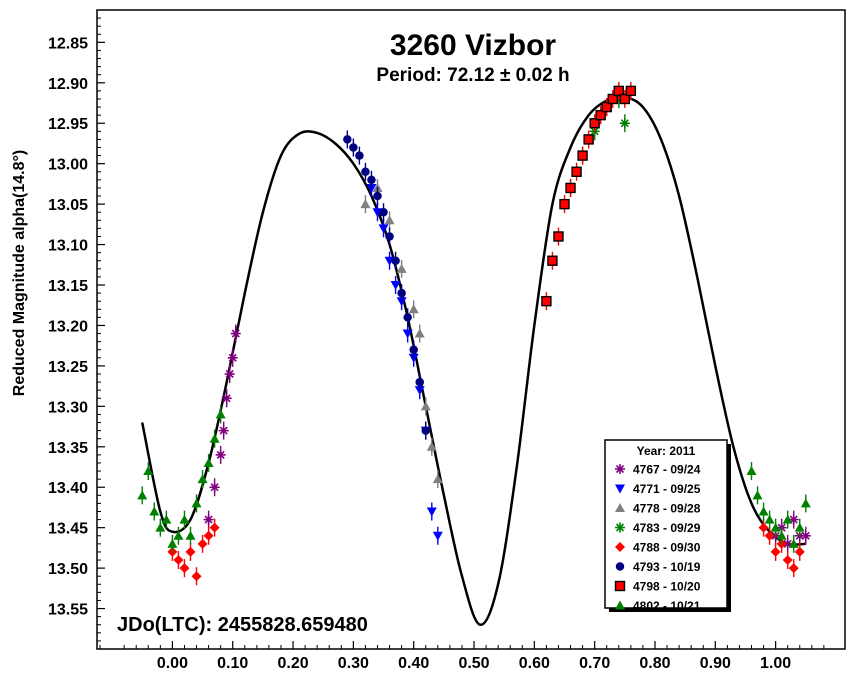 The height and width of the screenshot is (679, 862). I want to click on legend-label: 4783 - 09/29, so click(667, 528).